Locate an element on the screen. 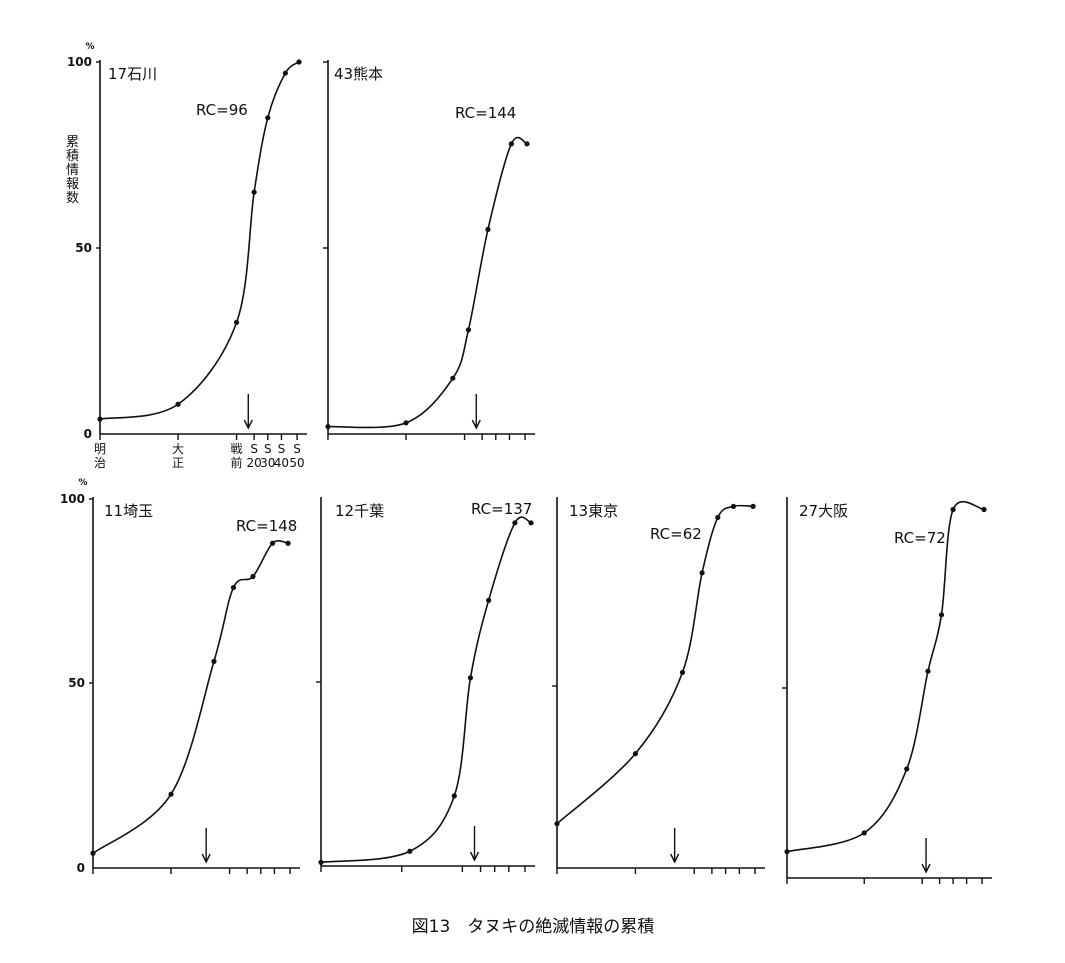  rc-value-osaka: RC=72 is located at coordinates (920, 538).